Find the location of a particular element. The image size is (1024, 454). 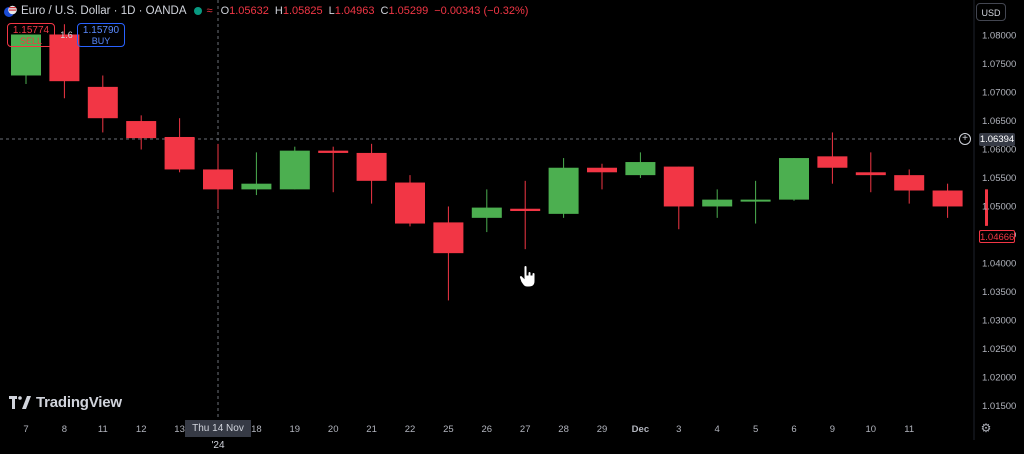

price-tick-label: 1.08000 is located at coordinates (999, 36).